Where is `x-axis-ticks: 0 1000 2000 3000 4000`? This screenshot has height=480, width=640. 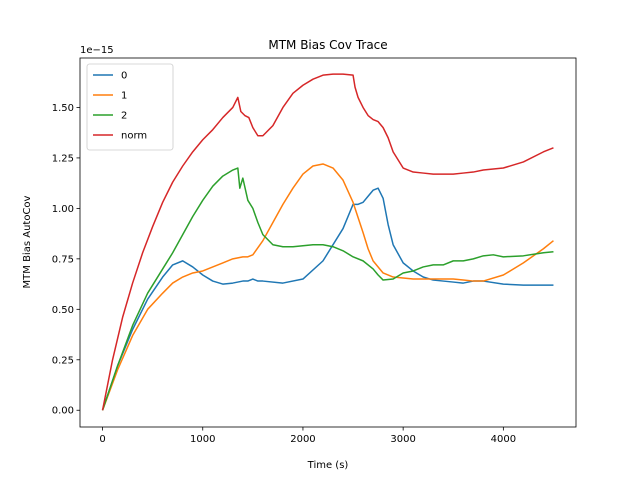
x-axis-ticks: 0 1000 2000 3000 4000 is located at coordinates (307, 436).